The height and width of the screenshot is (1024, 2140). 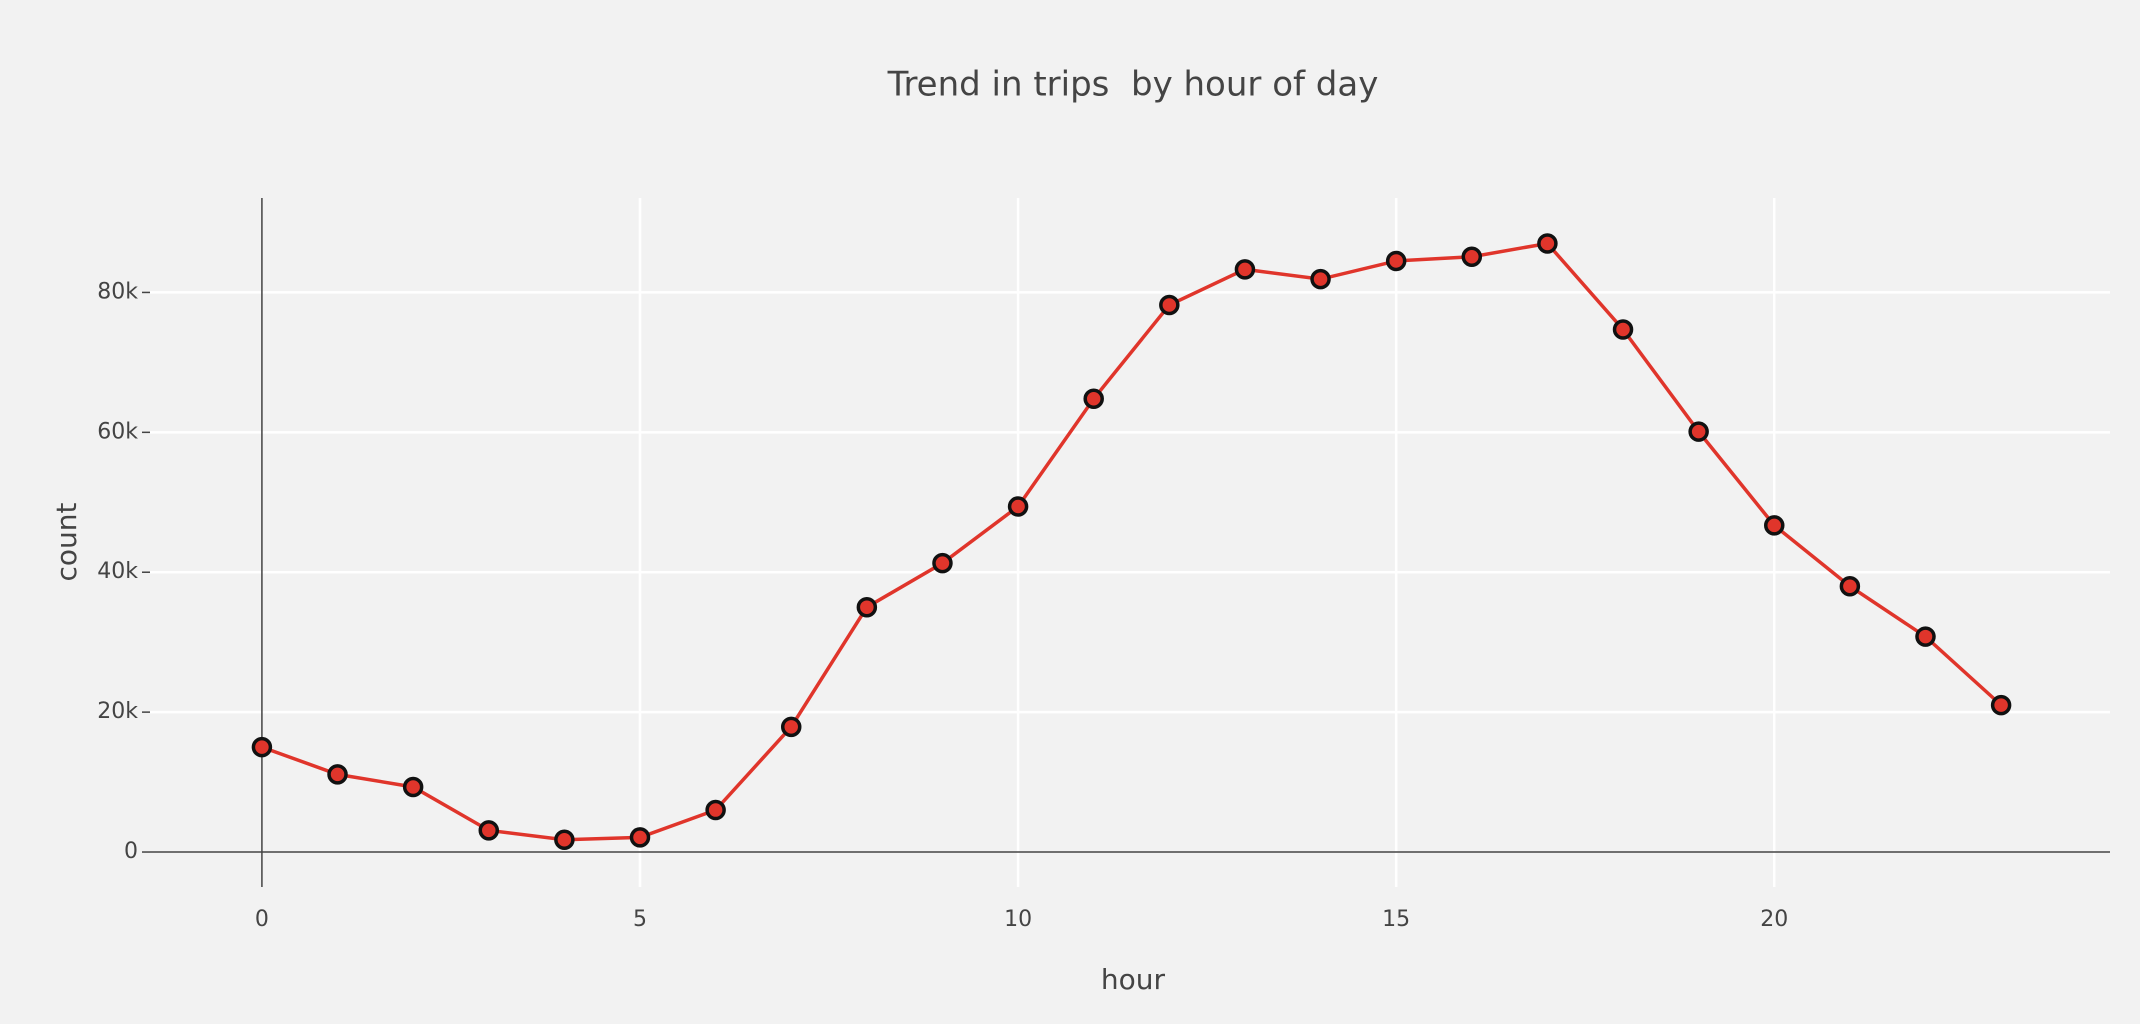 What do you see at coordinates (262, 919) in the screenshot?
I see `x-tick-label: 0` at bounding box center [262, 919].